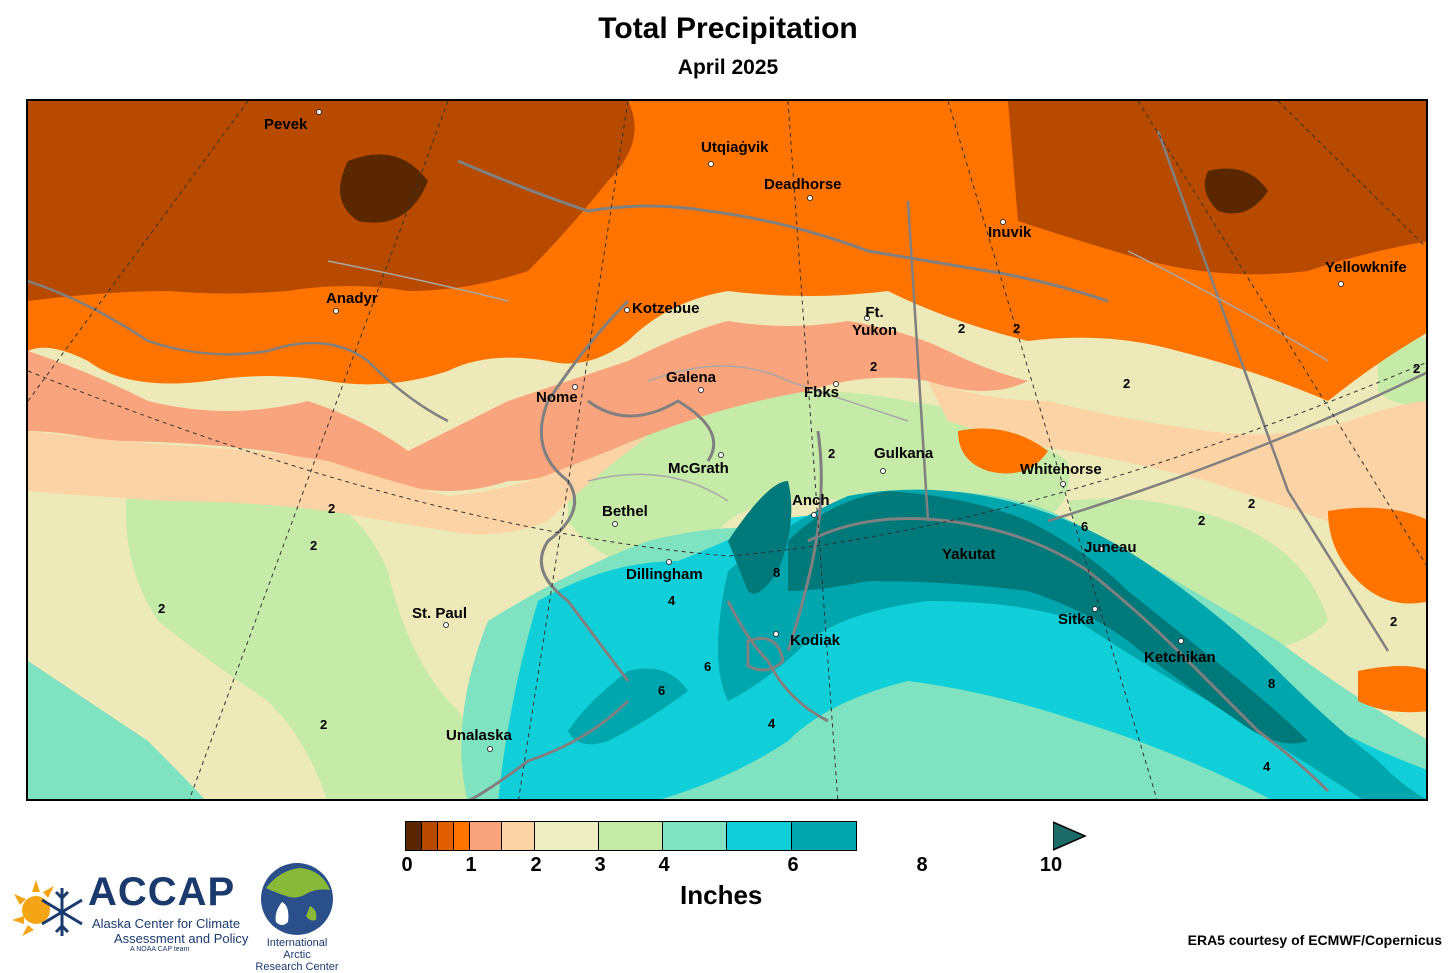 The width and height of the screenshot is (1456, 973). What do you see at coordinates (803, 184) in the screenshot?
I see `city-label-deadhorse: Deadhorse` at bounding box center [803, 184].